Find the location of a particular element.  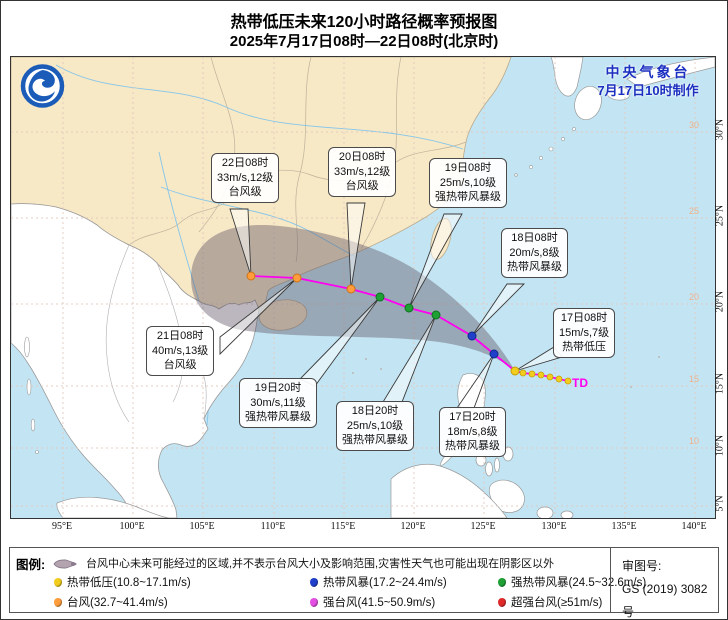

callout-wind: 40m/s,13级 is located at coordinates (180, 350).